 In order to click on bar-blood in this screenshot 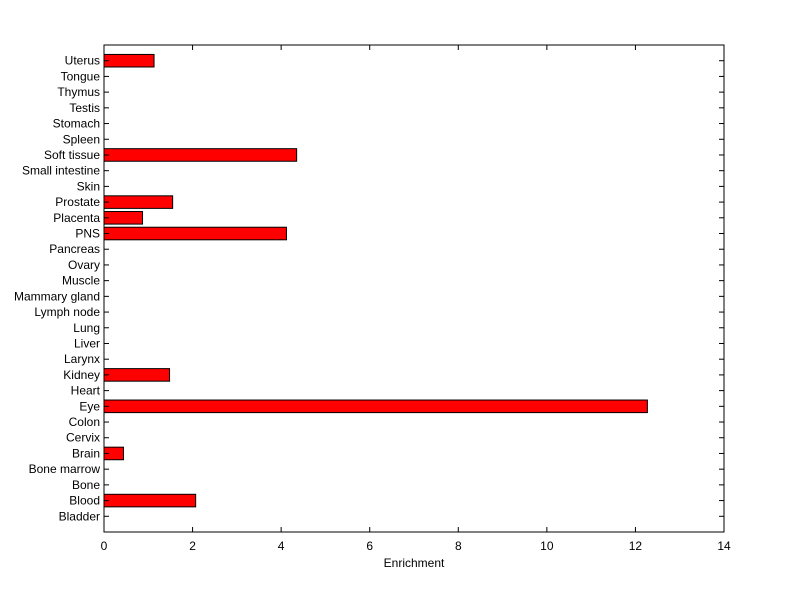, I will do `click(150, 500)`.